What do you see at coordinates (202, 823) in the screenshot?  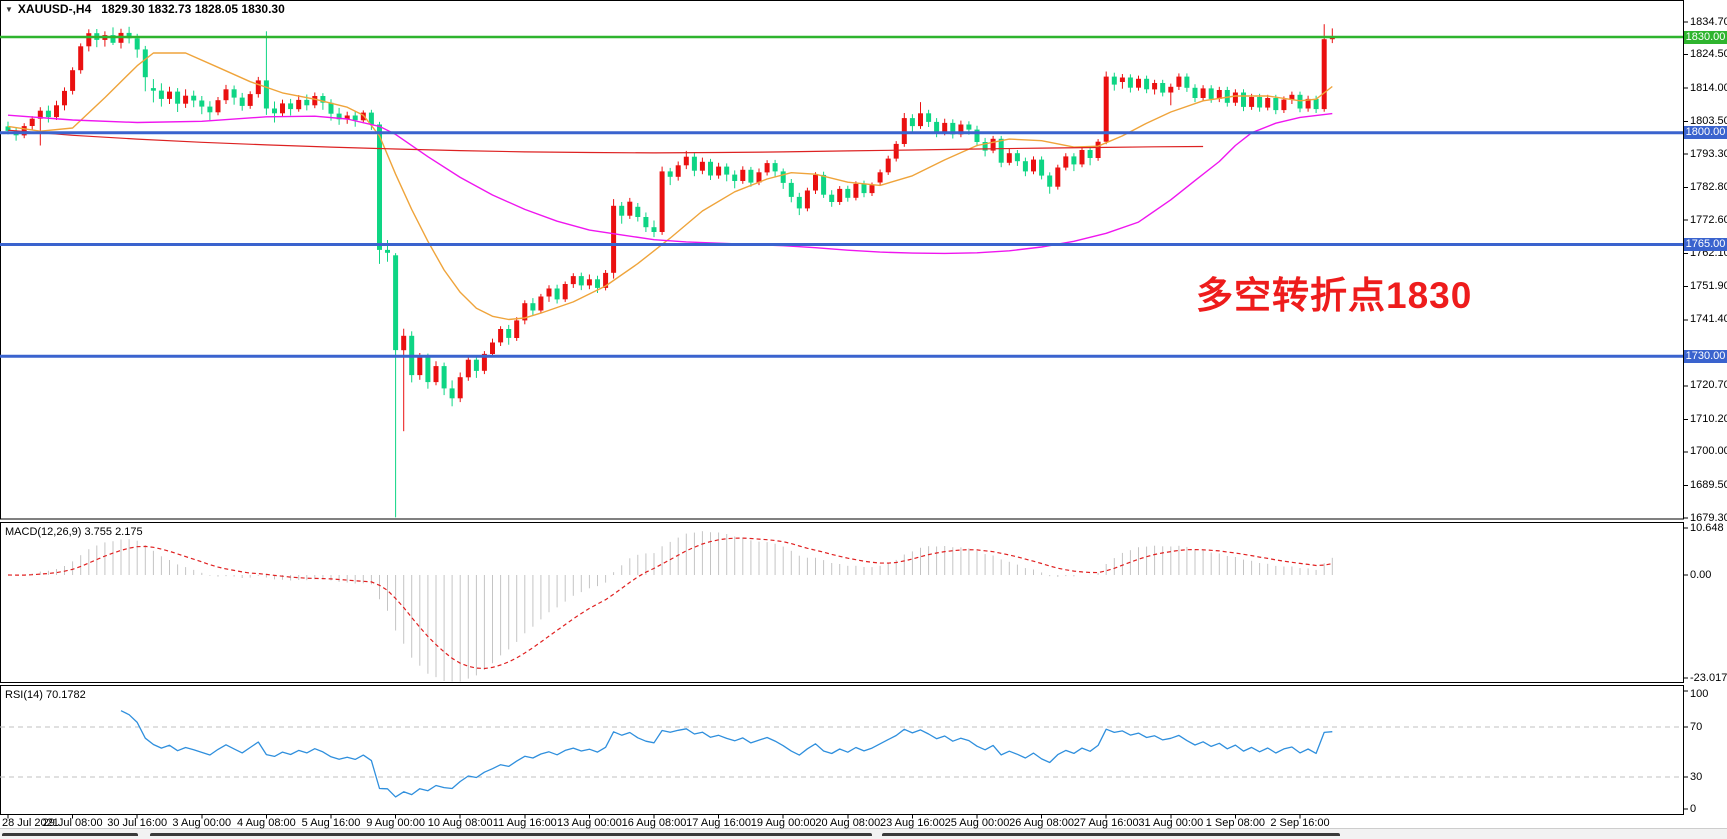 I see `time-axis-label: 3 Aug 00:00` at bounding box center [202, 823].